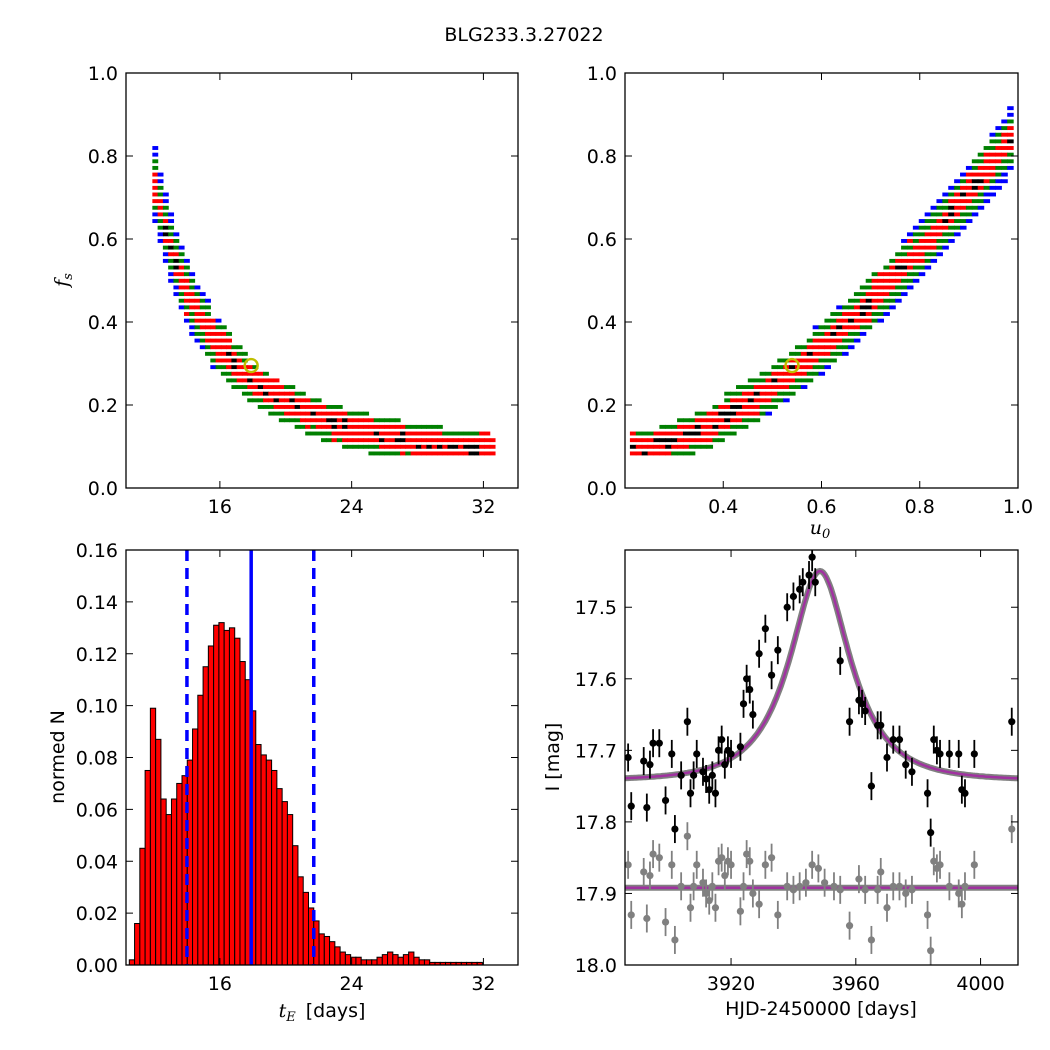  Describe the element at coordinates (602, 240) in the screenshot. I see `y-tick-label: 0.6` at that location.